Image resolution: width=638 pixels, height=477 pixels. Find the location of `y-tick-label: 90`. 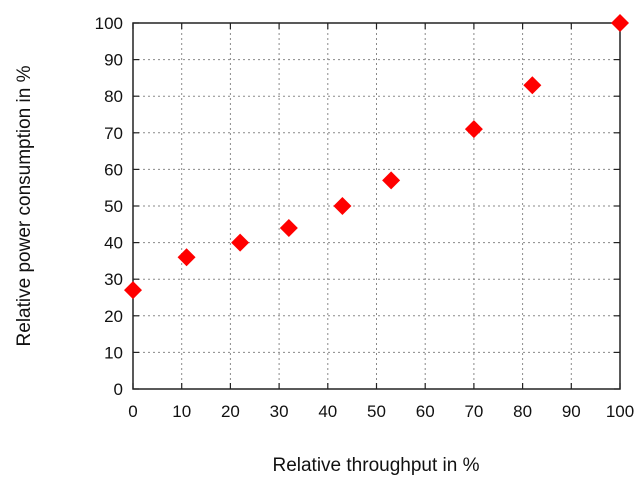

y-tick-label: 90 is located at coordinates (113, 60).